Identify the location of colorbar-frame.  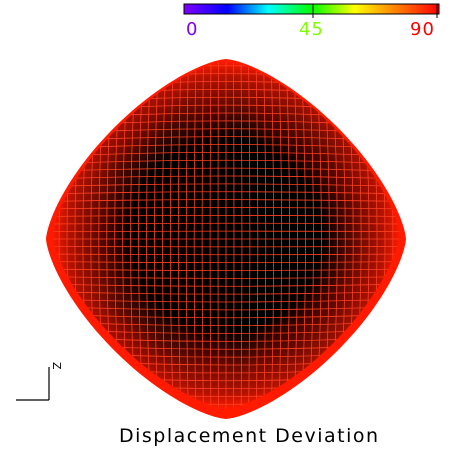
(311, 9).